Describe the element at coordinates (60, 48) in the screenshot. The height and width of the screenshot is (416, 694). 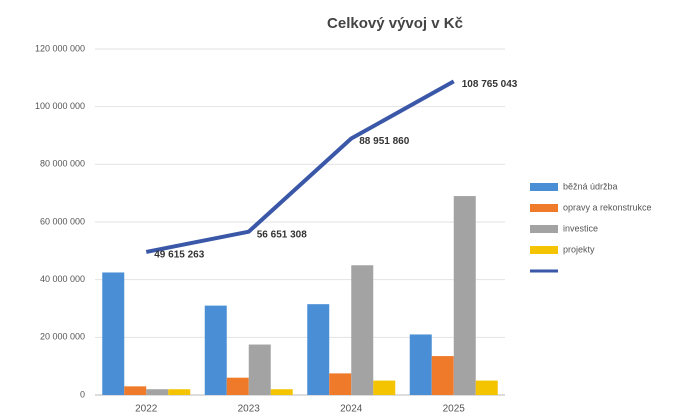
I see `y-tick-label: 120 000 000` at that location.